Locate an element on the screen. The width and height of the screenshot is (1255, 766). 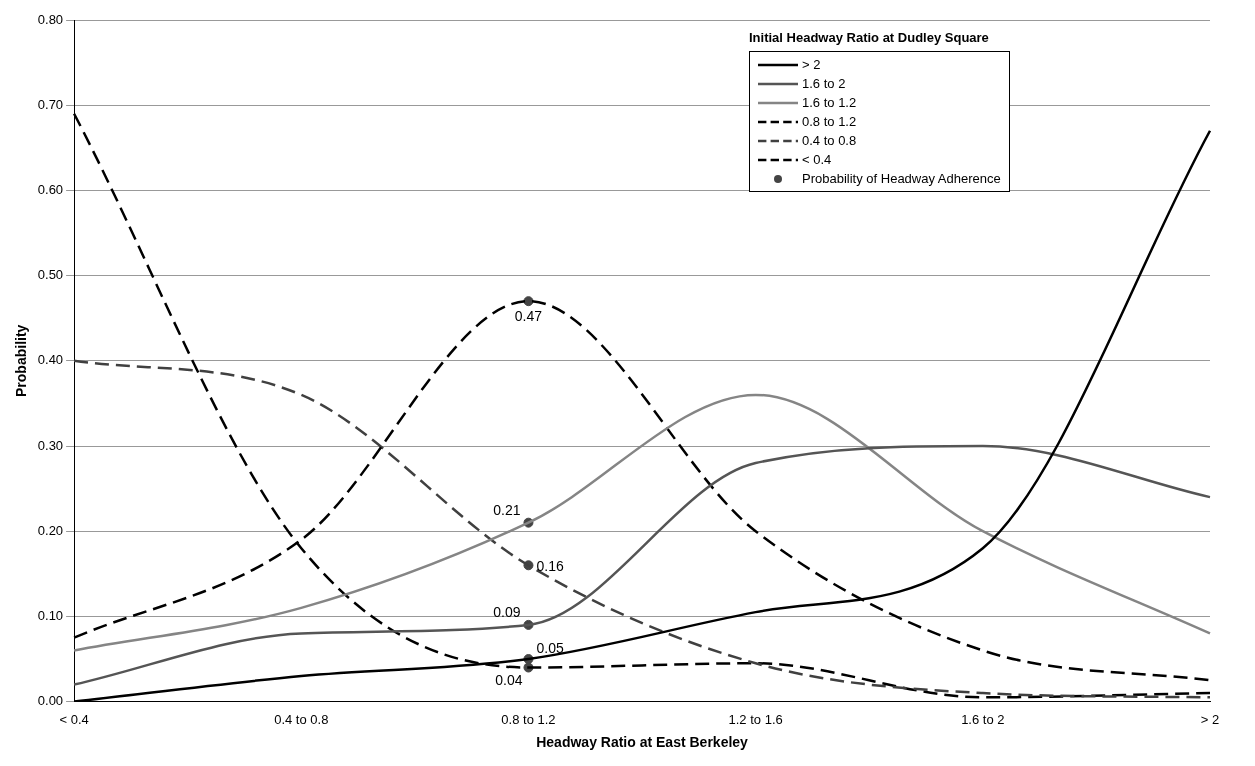
y-tick-label: 0.80 is located at coordinates (50, 19).